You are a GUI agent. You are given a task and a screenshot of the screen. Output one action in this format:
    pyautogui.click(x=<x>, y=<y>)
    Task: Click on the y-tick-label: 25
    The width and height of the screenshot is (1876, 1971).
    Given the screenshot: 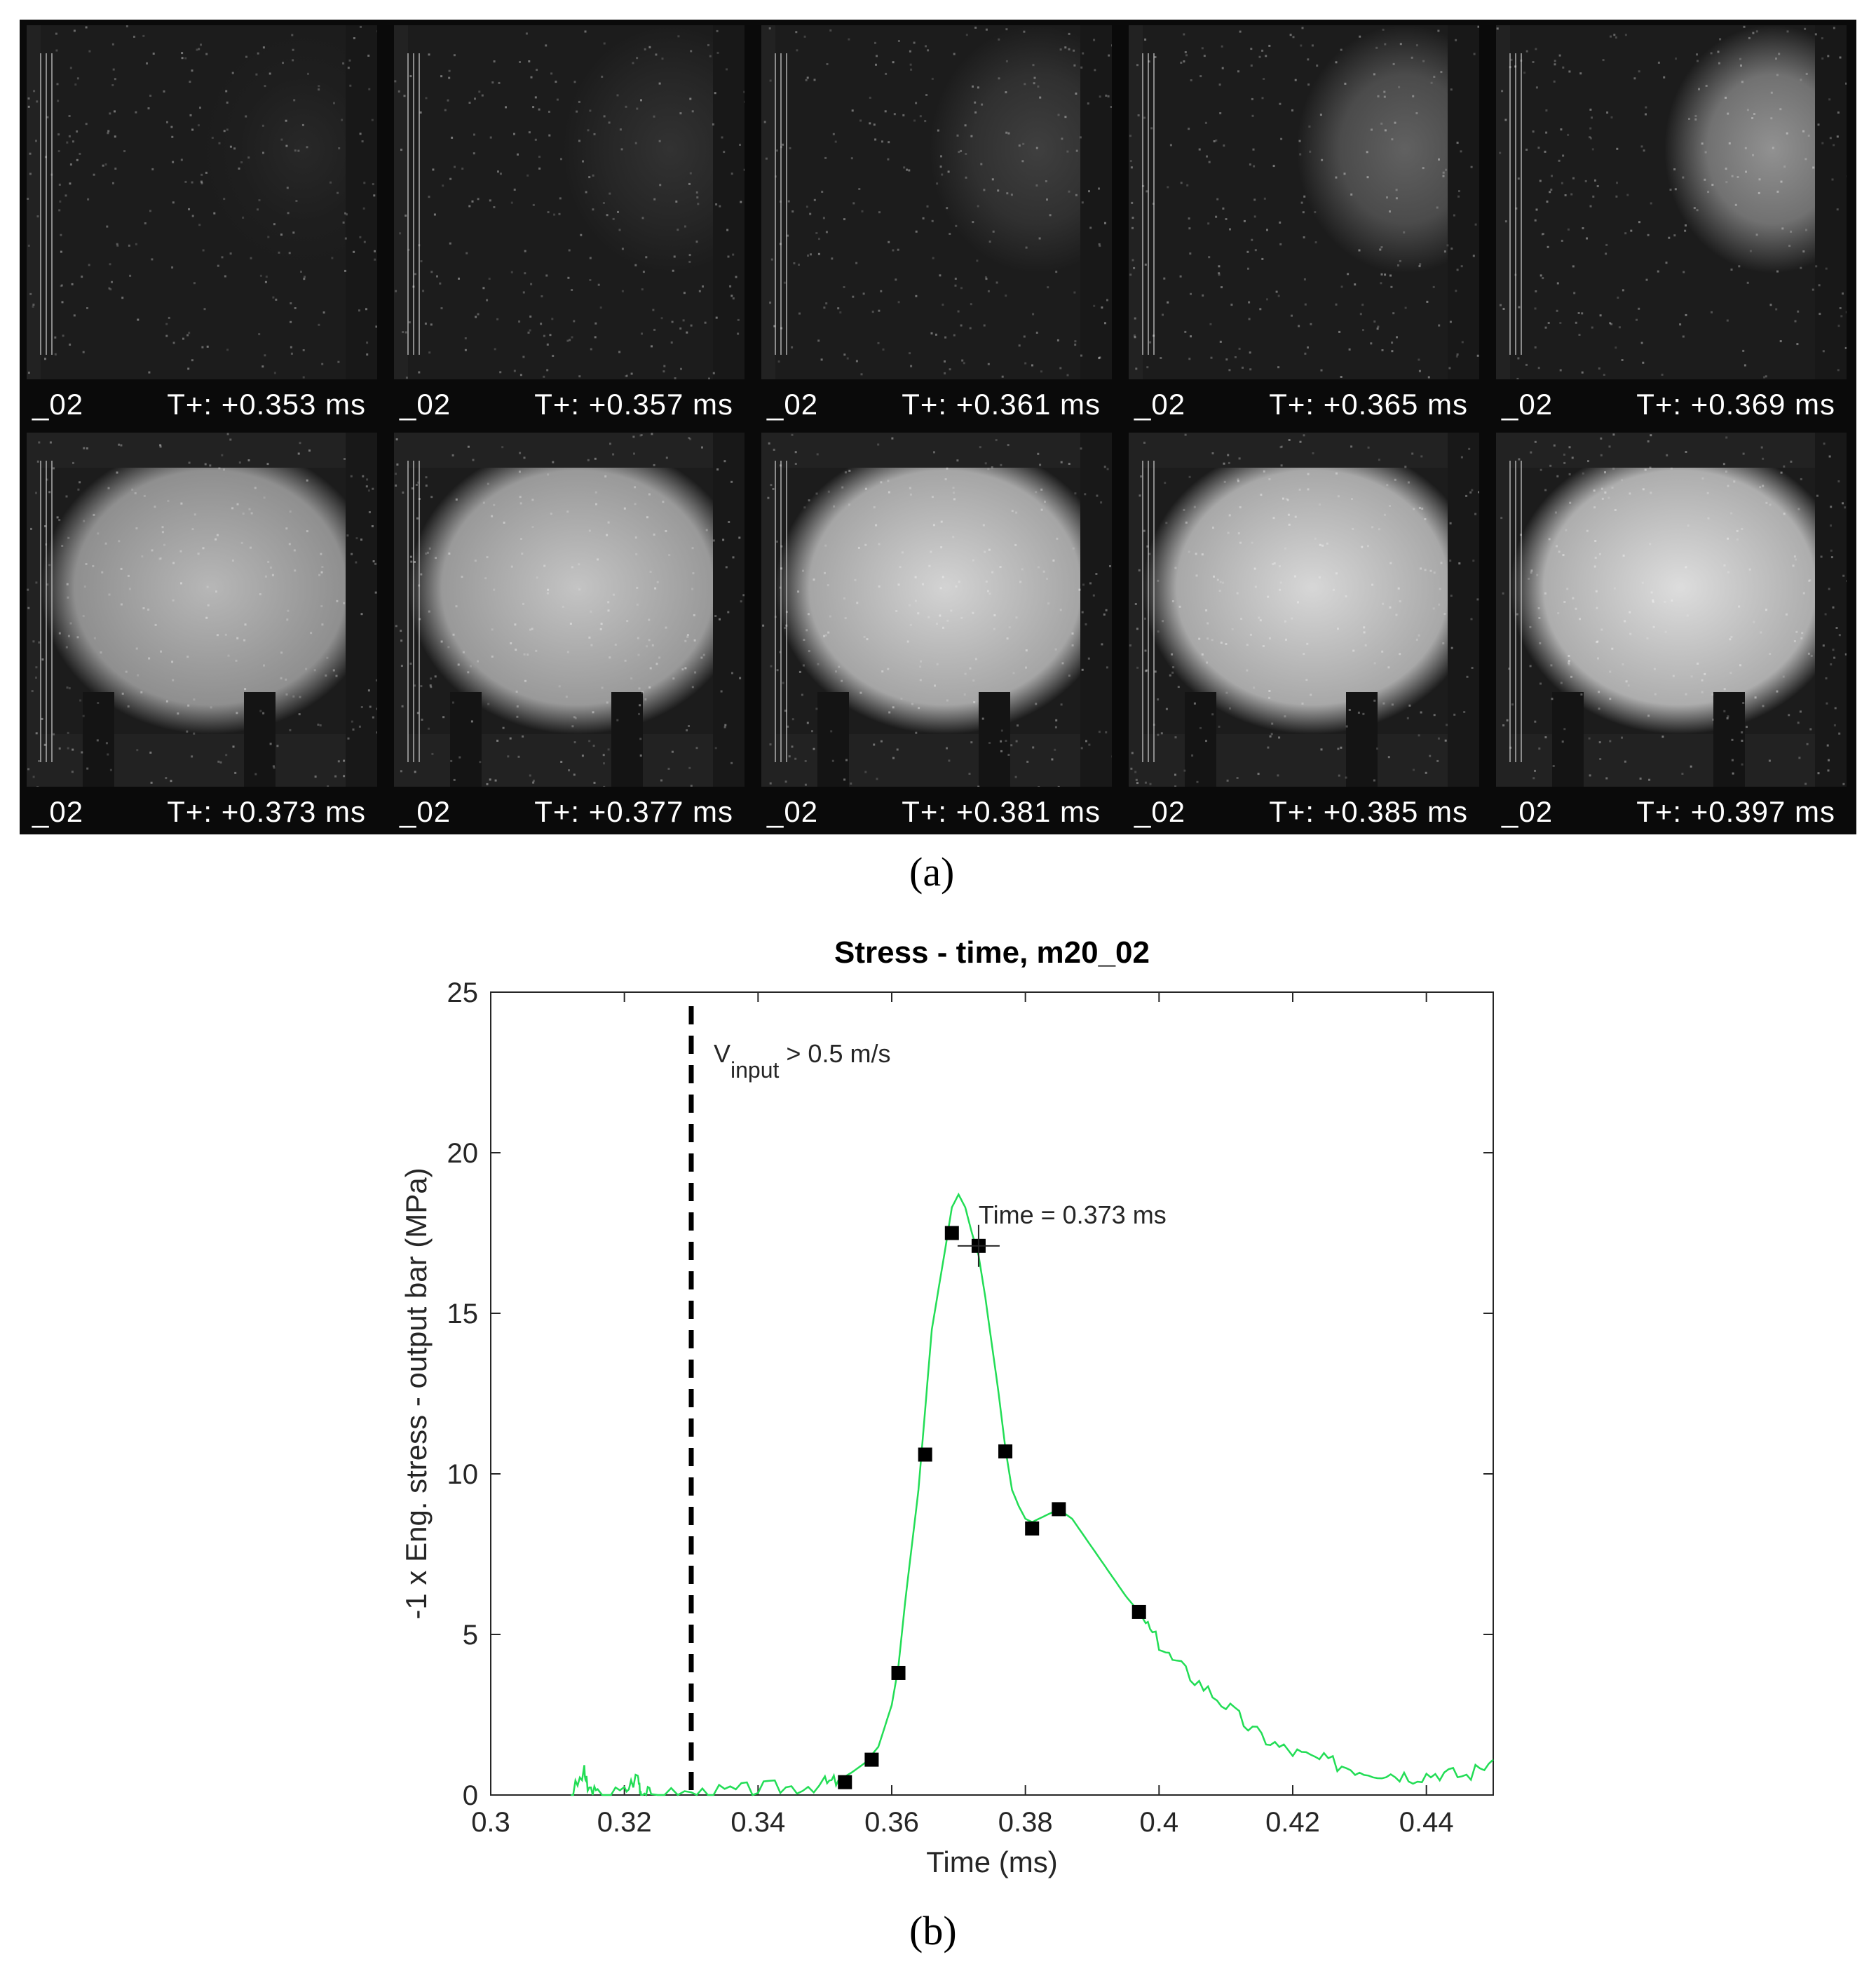 What is the action you would take?
    pyautogui.click(x=463, y=992)
    